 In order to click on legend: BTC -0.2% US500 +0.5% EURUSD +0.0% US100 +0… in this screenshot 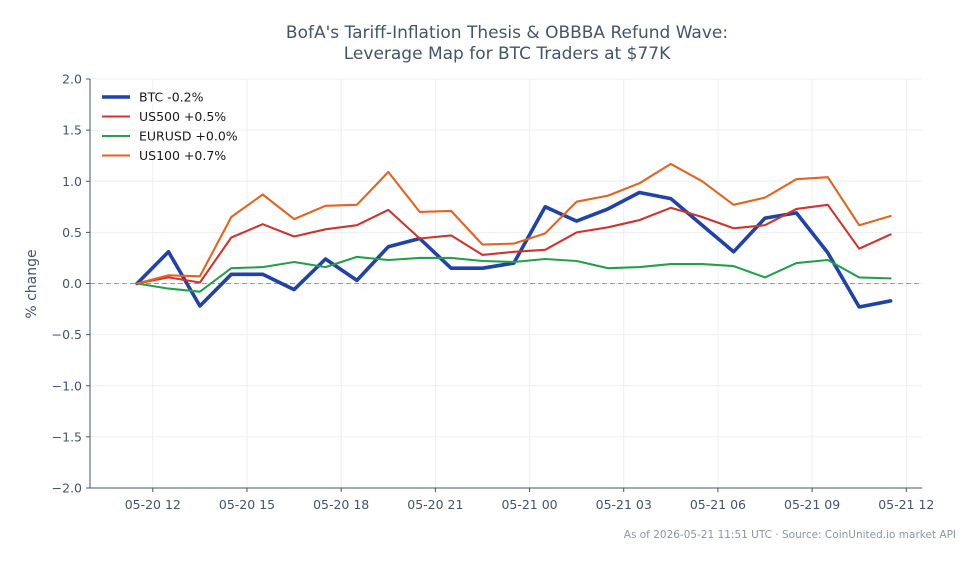, I will do `click(170, 126)`.